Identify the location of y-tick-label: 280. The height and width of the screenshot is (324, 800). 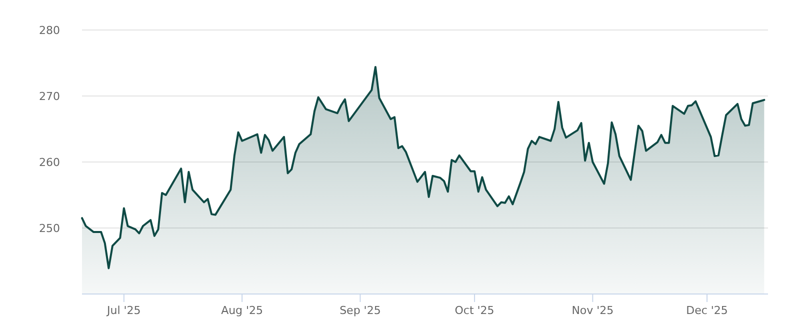
(49, 30).